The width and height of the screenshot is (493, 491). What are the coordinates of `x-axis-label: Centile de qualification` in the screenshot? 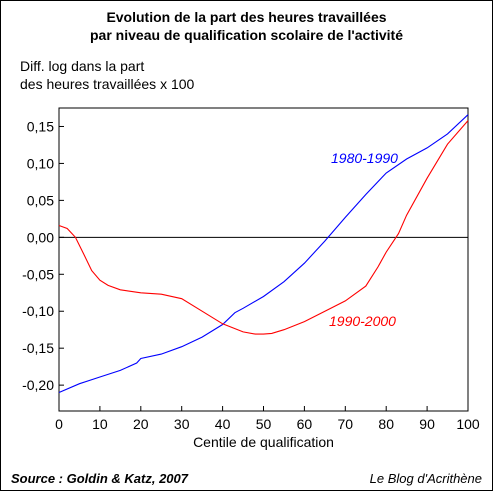 It's located at (263, 442).